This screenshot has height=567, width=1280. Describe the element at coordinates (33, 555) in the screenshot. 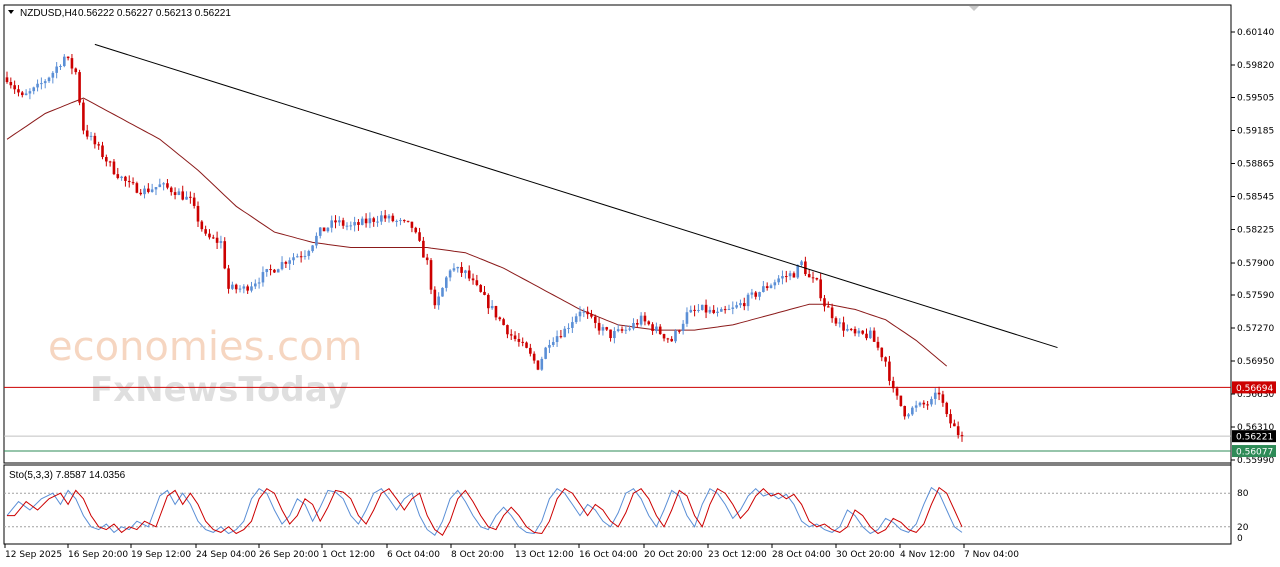

I see `time-tick-label: 12 Sep 2025` at that location.